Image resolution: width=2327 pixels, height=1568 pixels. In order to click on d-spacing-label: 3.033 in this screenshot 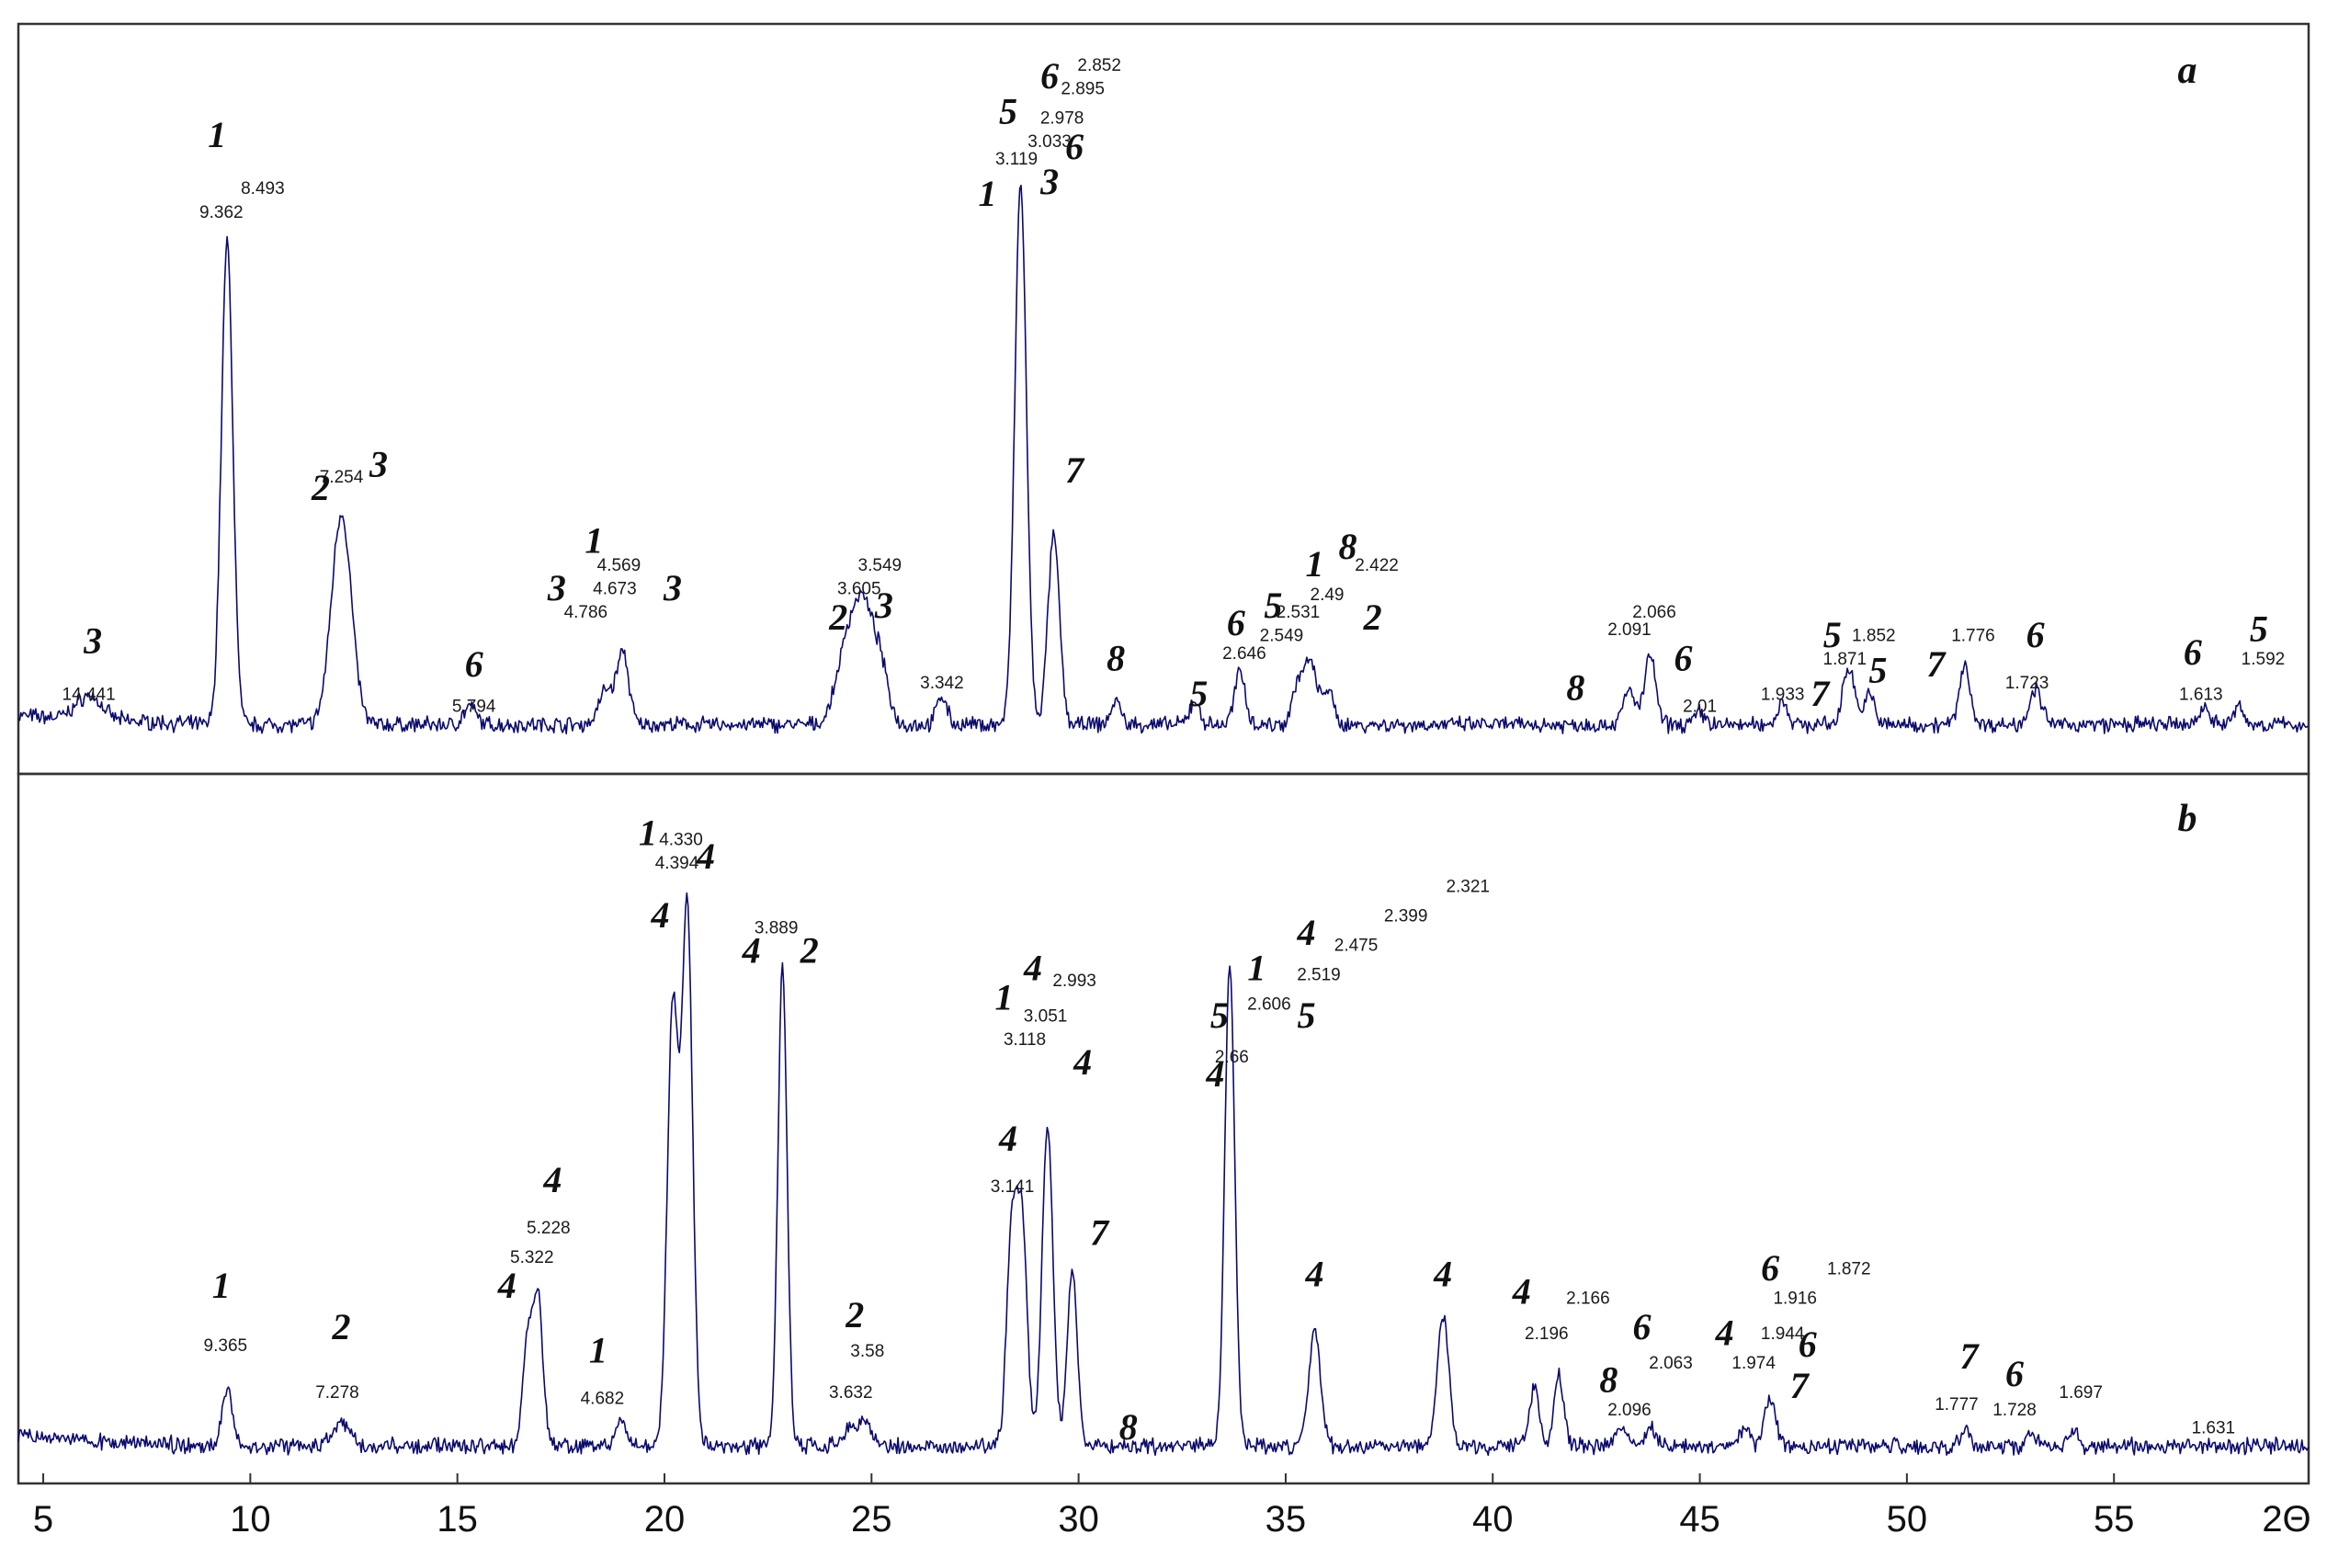, I will do `click(1050, 142)`.